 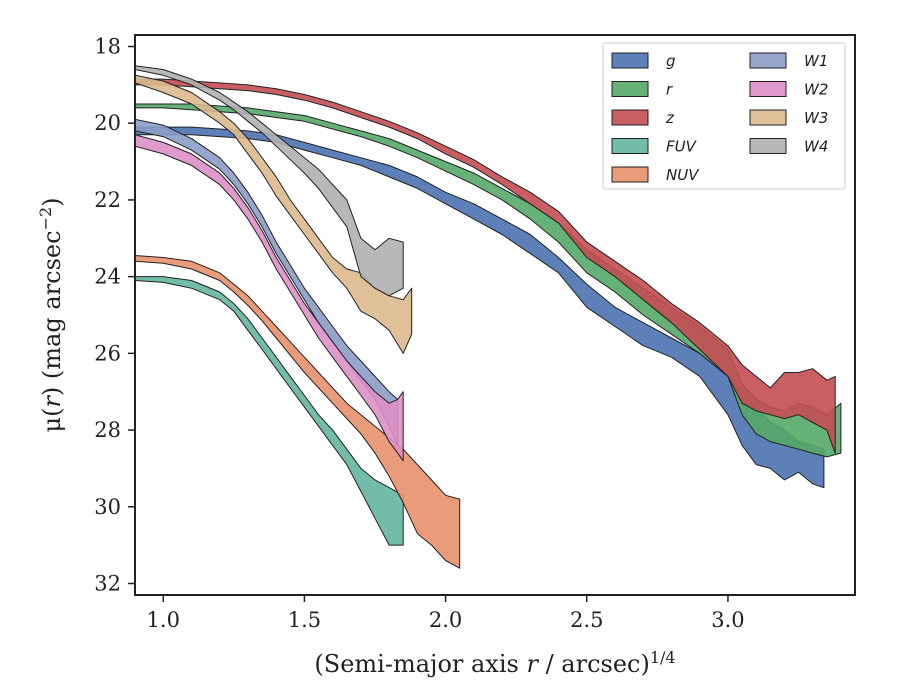 What do you see at coordinates (630, 60) in the screenshot?
I see `legend-swatch-g` at bounding box center [630, 60].